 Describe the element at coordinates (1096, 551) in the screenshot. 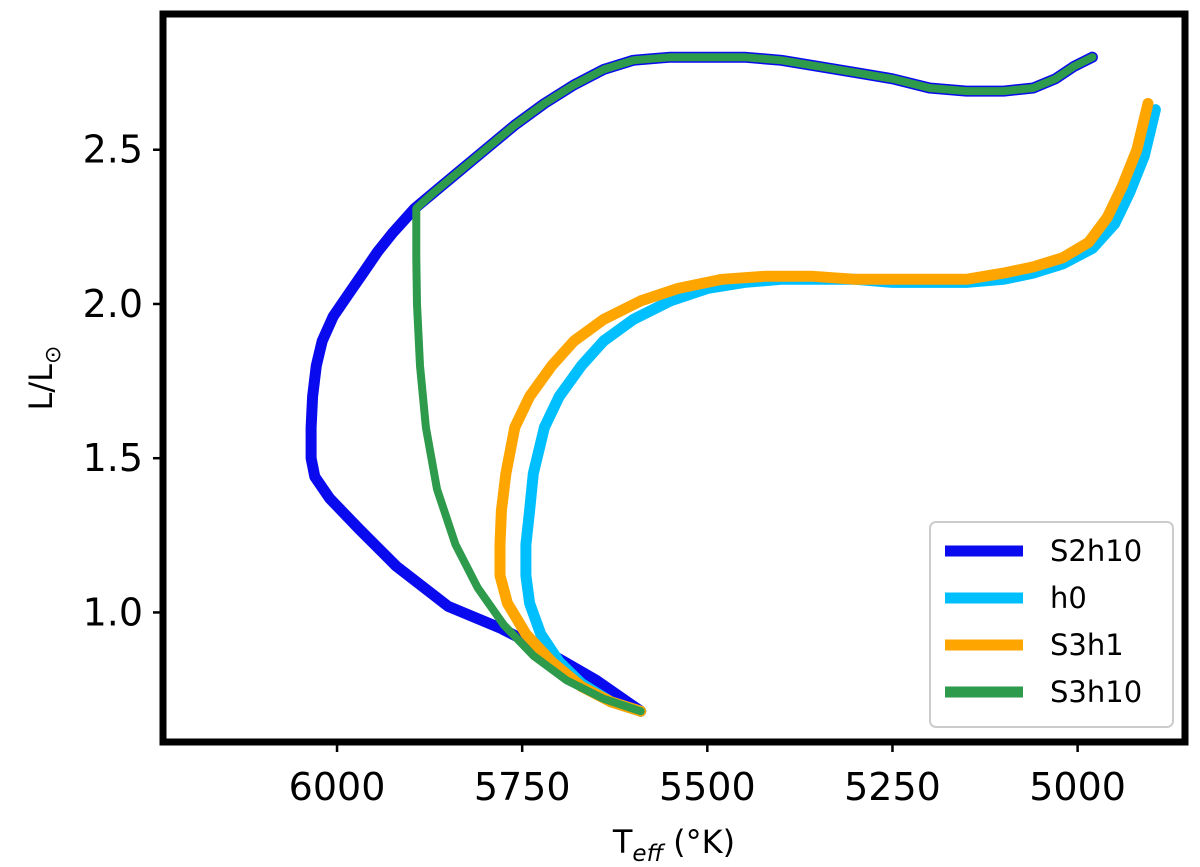

I see `legend-label-s2h10: S2h10` at that location.